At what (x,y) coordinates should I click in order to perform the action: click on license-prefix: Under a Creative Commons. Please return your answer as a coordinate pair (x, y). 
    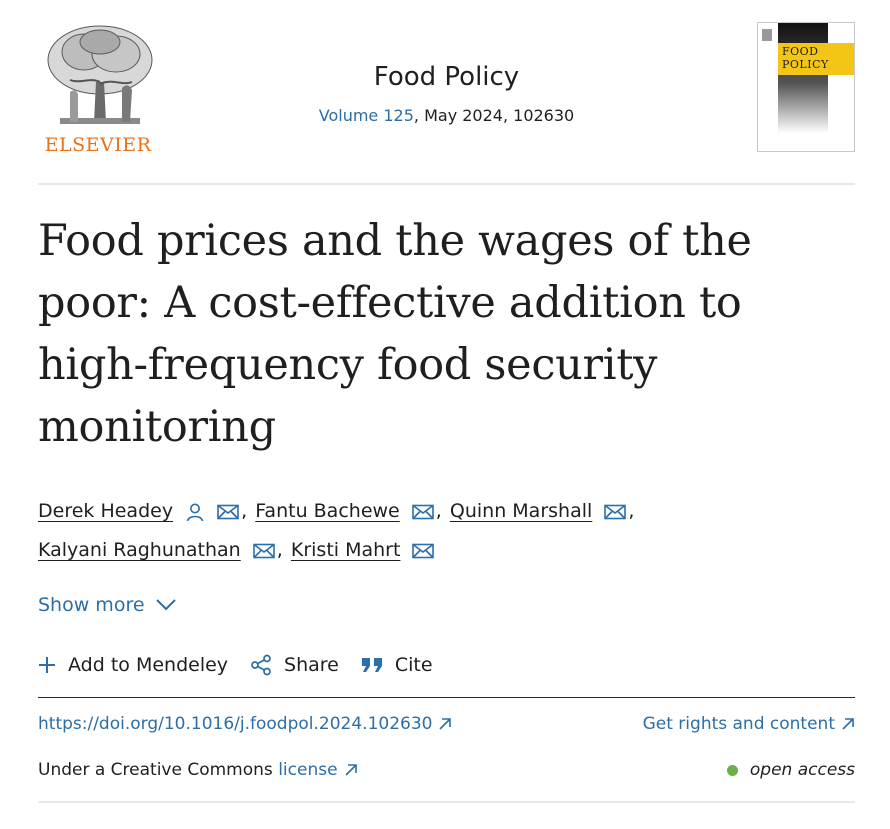
    Looking at the image, I should click on (158, 770).